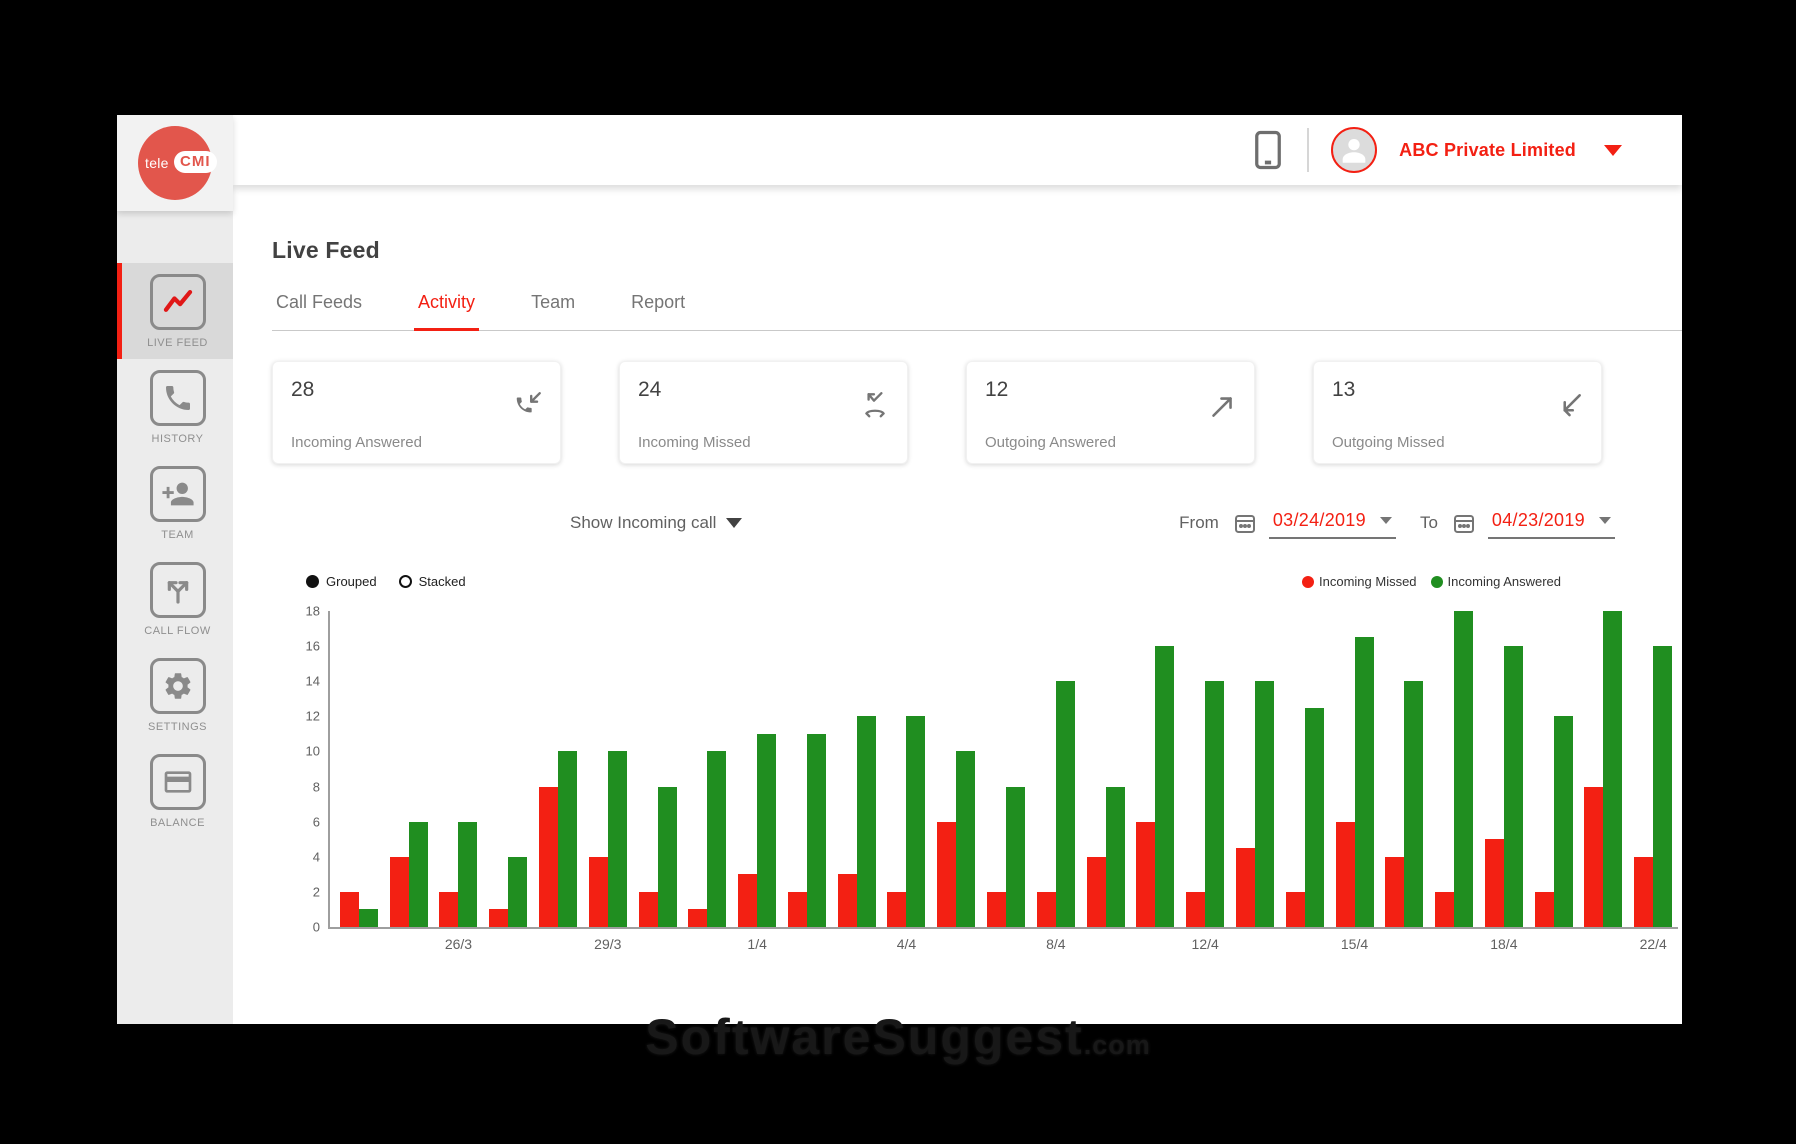  I want to click on from-label: From, so click(1199, 522).